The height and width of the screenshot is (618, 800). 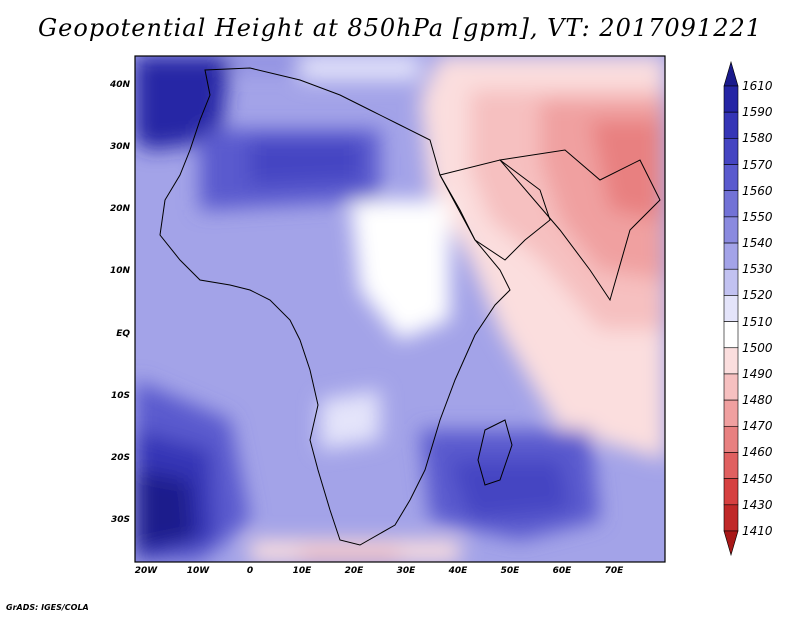 I want to click on colorbar-level-label: 1560, so click(x=757, y=190).